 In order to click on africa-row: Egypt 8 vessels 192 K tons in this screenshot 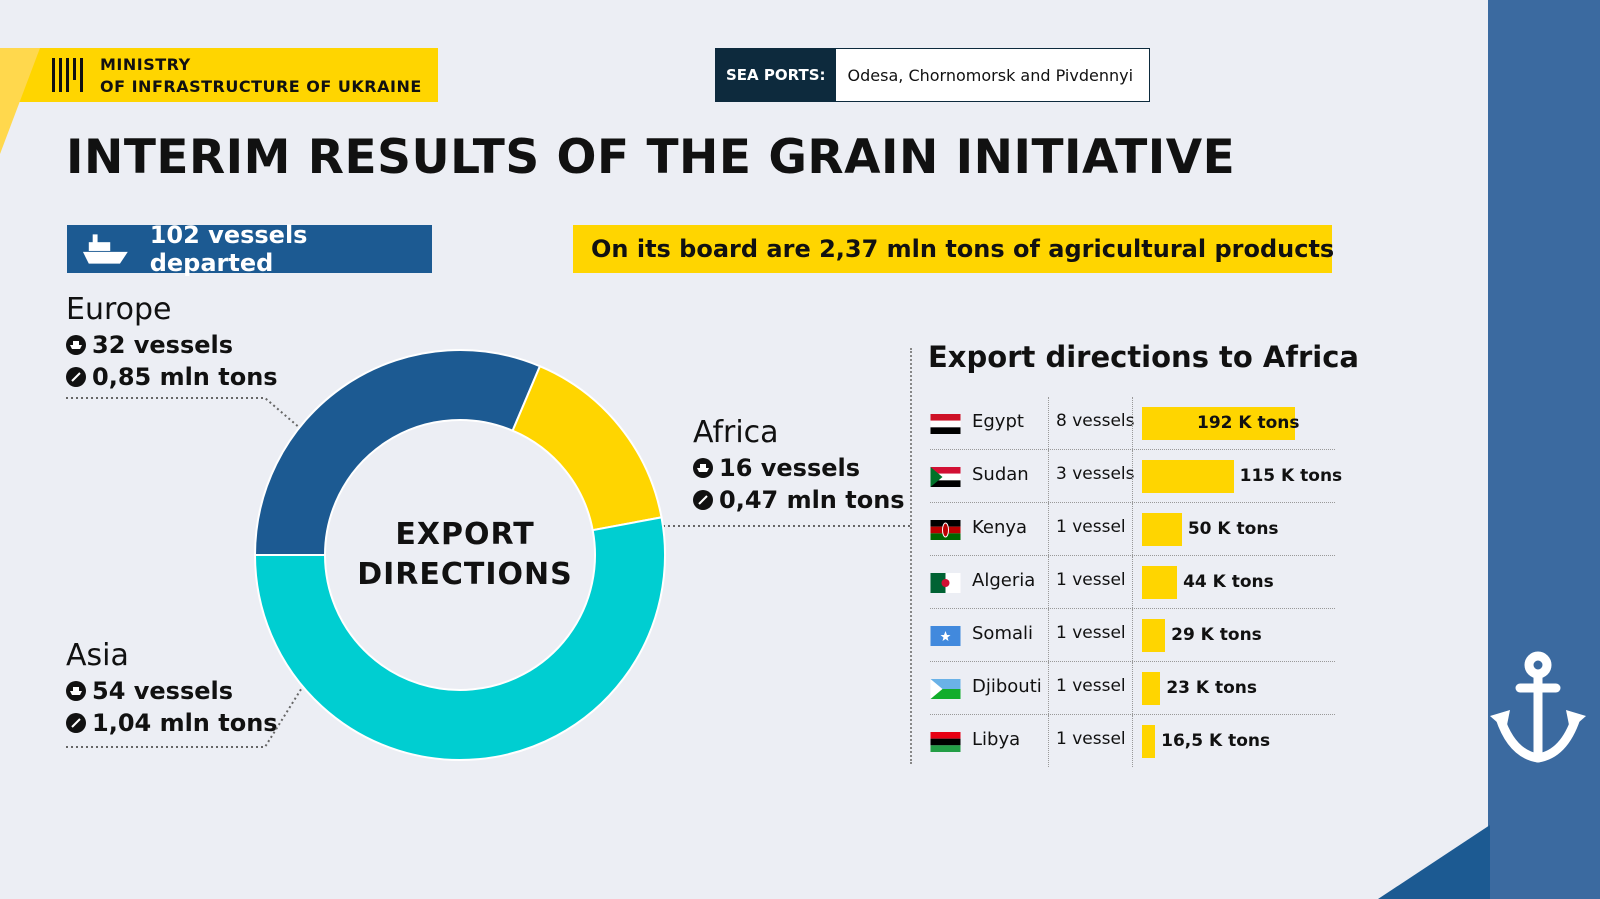, I will do `click(1132, 423)`.